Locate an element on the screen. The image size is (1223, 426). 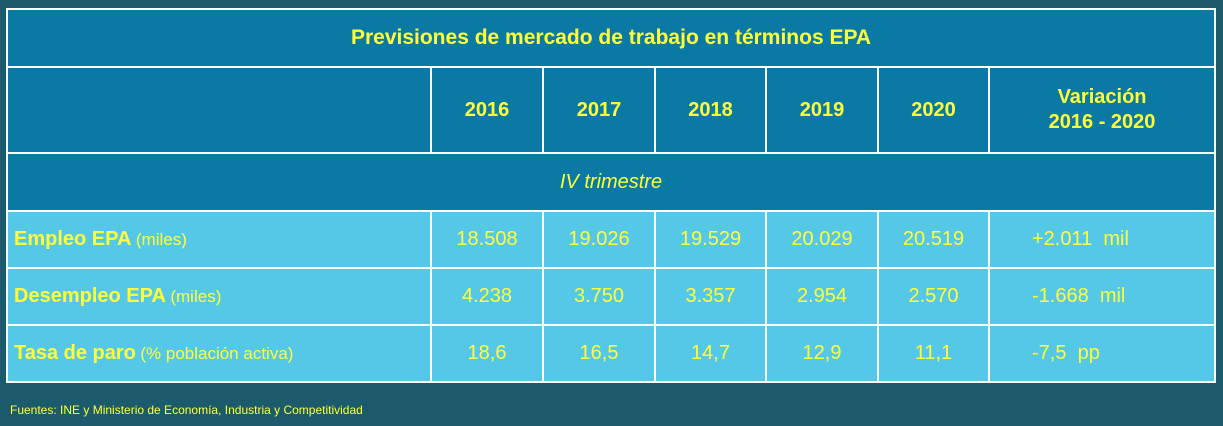
row-value: 18.508 is located at coordinates (487, 239).